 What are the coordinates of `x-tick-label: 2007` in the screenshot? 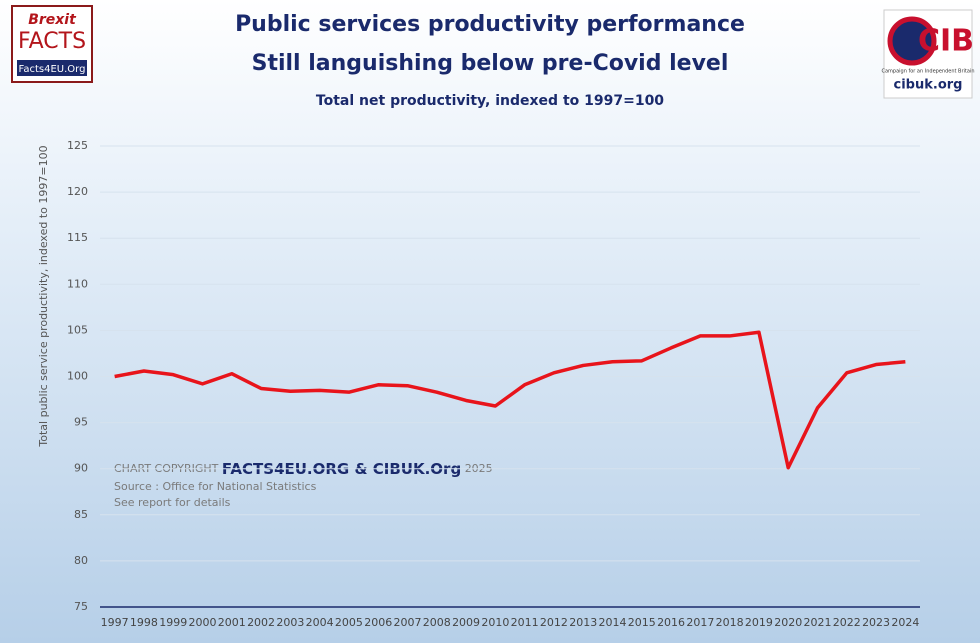 It's located at (408, 622).